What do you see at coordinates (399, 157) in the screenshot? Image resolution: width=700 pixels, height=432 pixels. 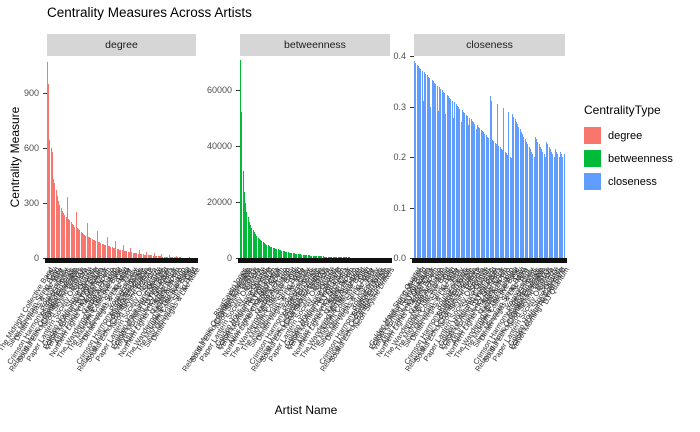 I see `y-tick-label: 0.2` at bounding box center [399, 157].